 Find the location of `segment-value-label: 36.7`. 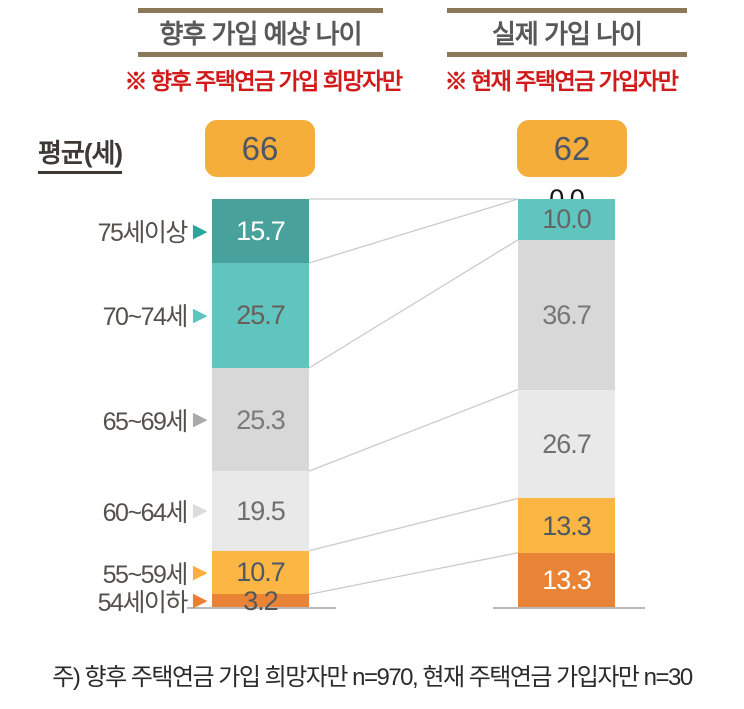

segment-value-label: 36.7 is located at coordinates (567, 314).